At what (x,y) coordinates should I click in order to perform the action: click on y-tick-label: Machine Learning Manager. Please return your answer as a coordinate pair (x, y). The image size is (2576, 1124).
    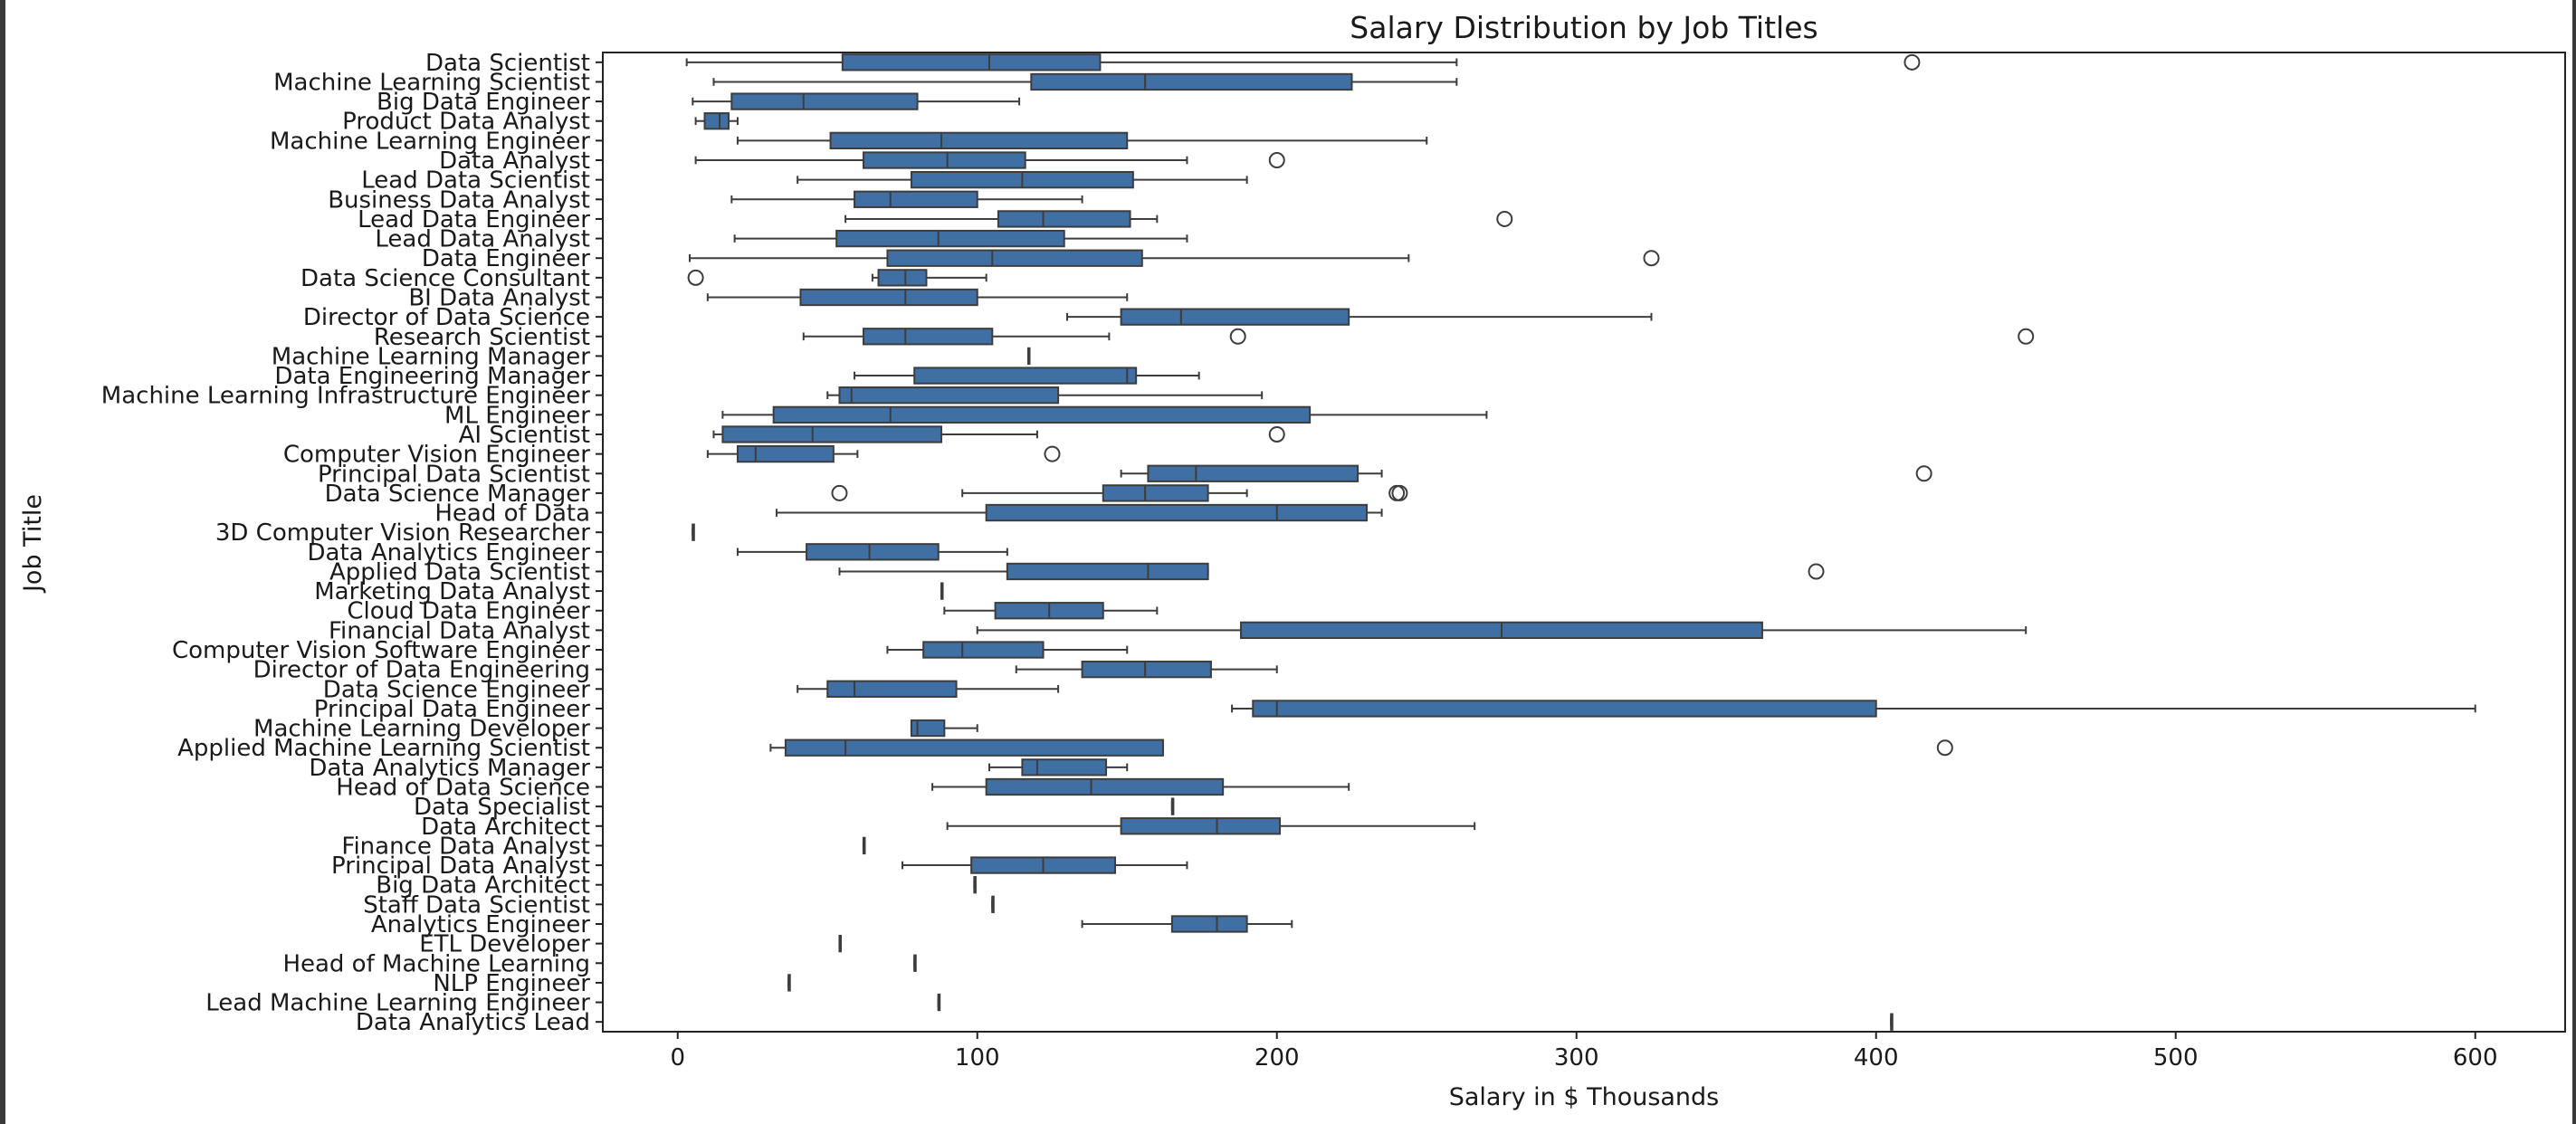
    Looking at the image, I should click on (432, 356).